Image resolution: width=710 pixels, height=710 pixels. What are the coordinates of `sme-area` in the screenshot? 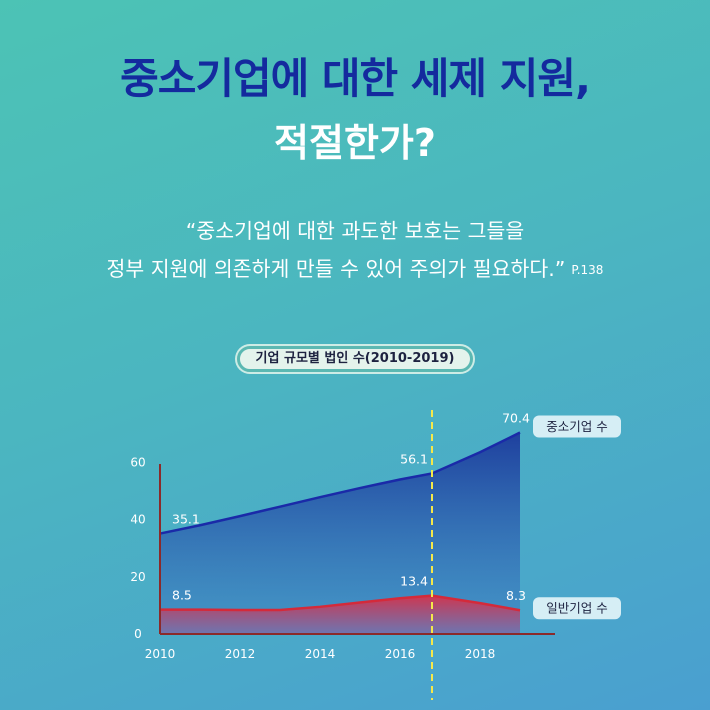 It's located at (340, 533).